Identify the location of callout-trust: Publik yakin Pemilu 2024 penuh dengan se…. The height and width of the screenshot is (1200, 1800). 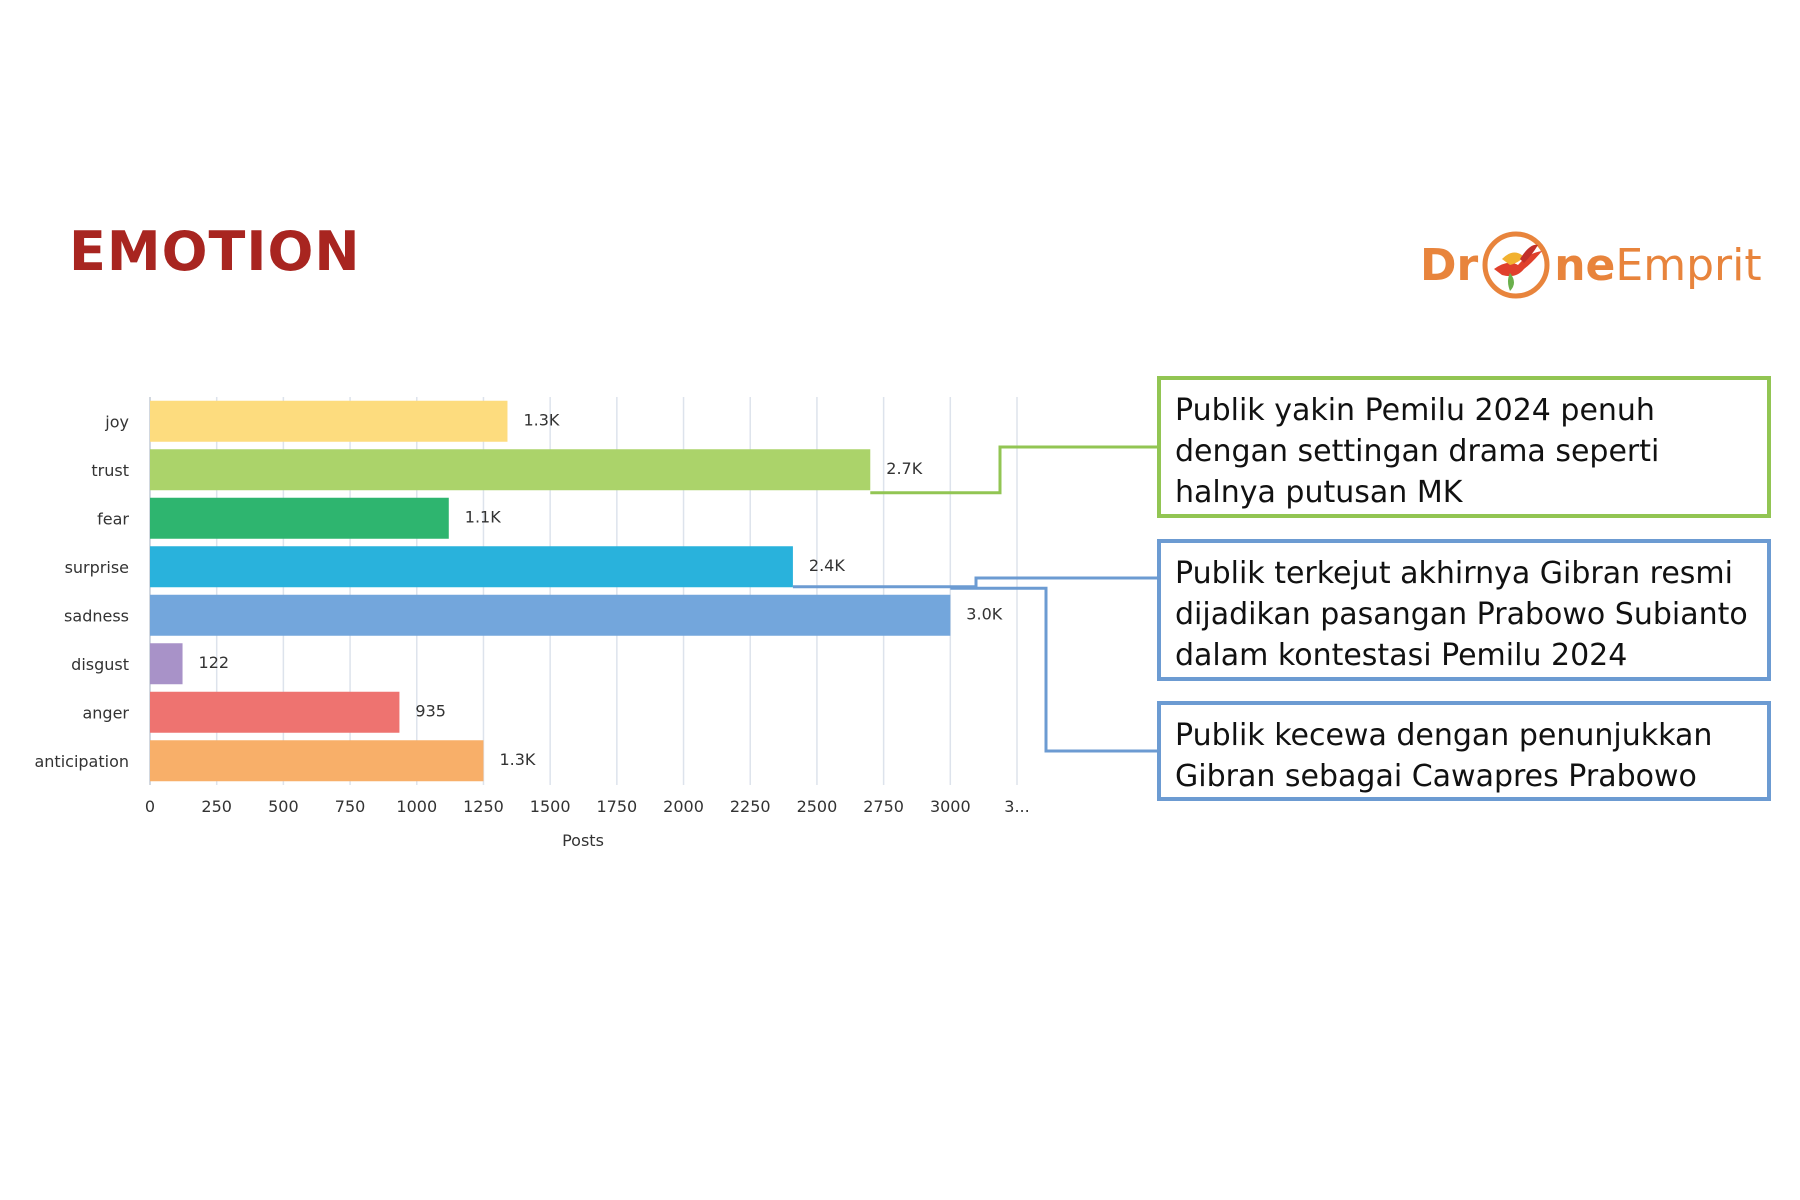
(1464, 447).